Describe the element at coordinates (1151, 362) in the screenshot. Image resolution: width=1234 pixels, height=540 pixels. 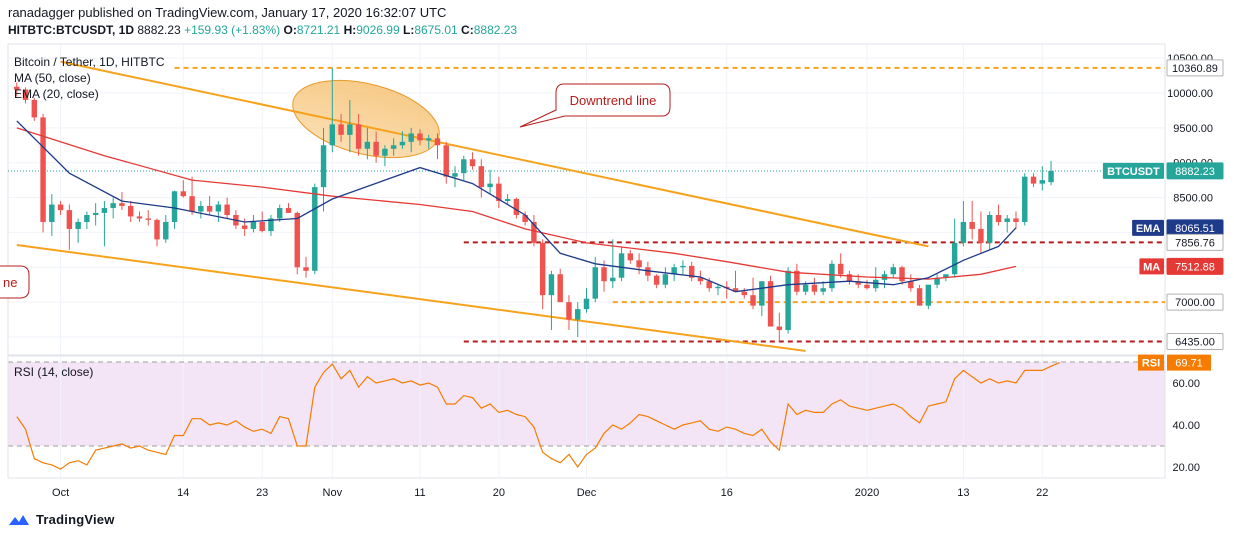
I see `rsi-tag-bg` at that location.